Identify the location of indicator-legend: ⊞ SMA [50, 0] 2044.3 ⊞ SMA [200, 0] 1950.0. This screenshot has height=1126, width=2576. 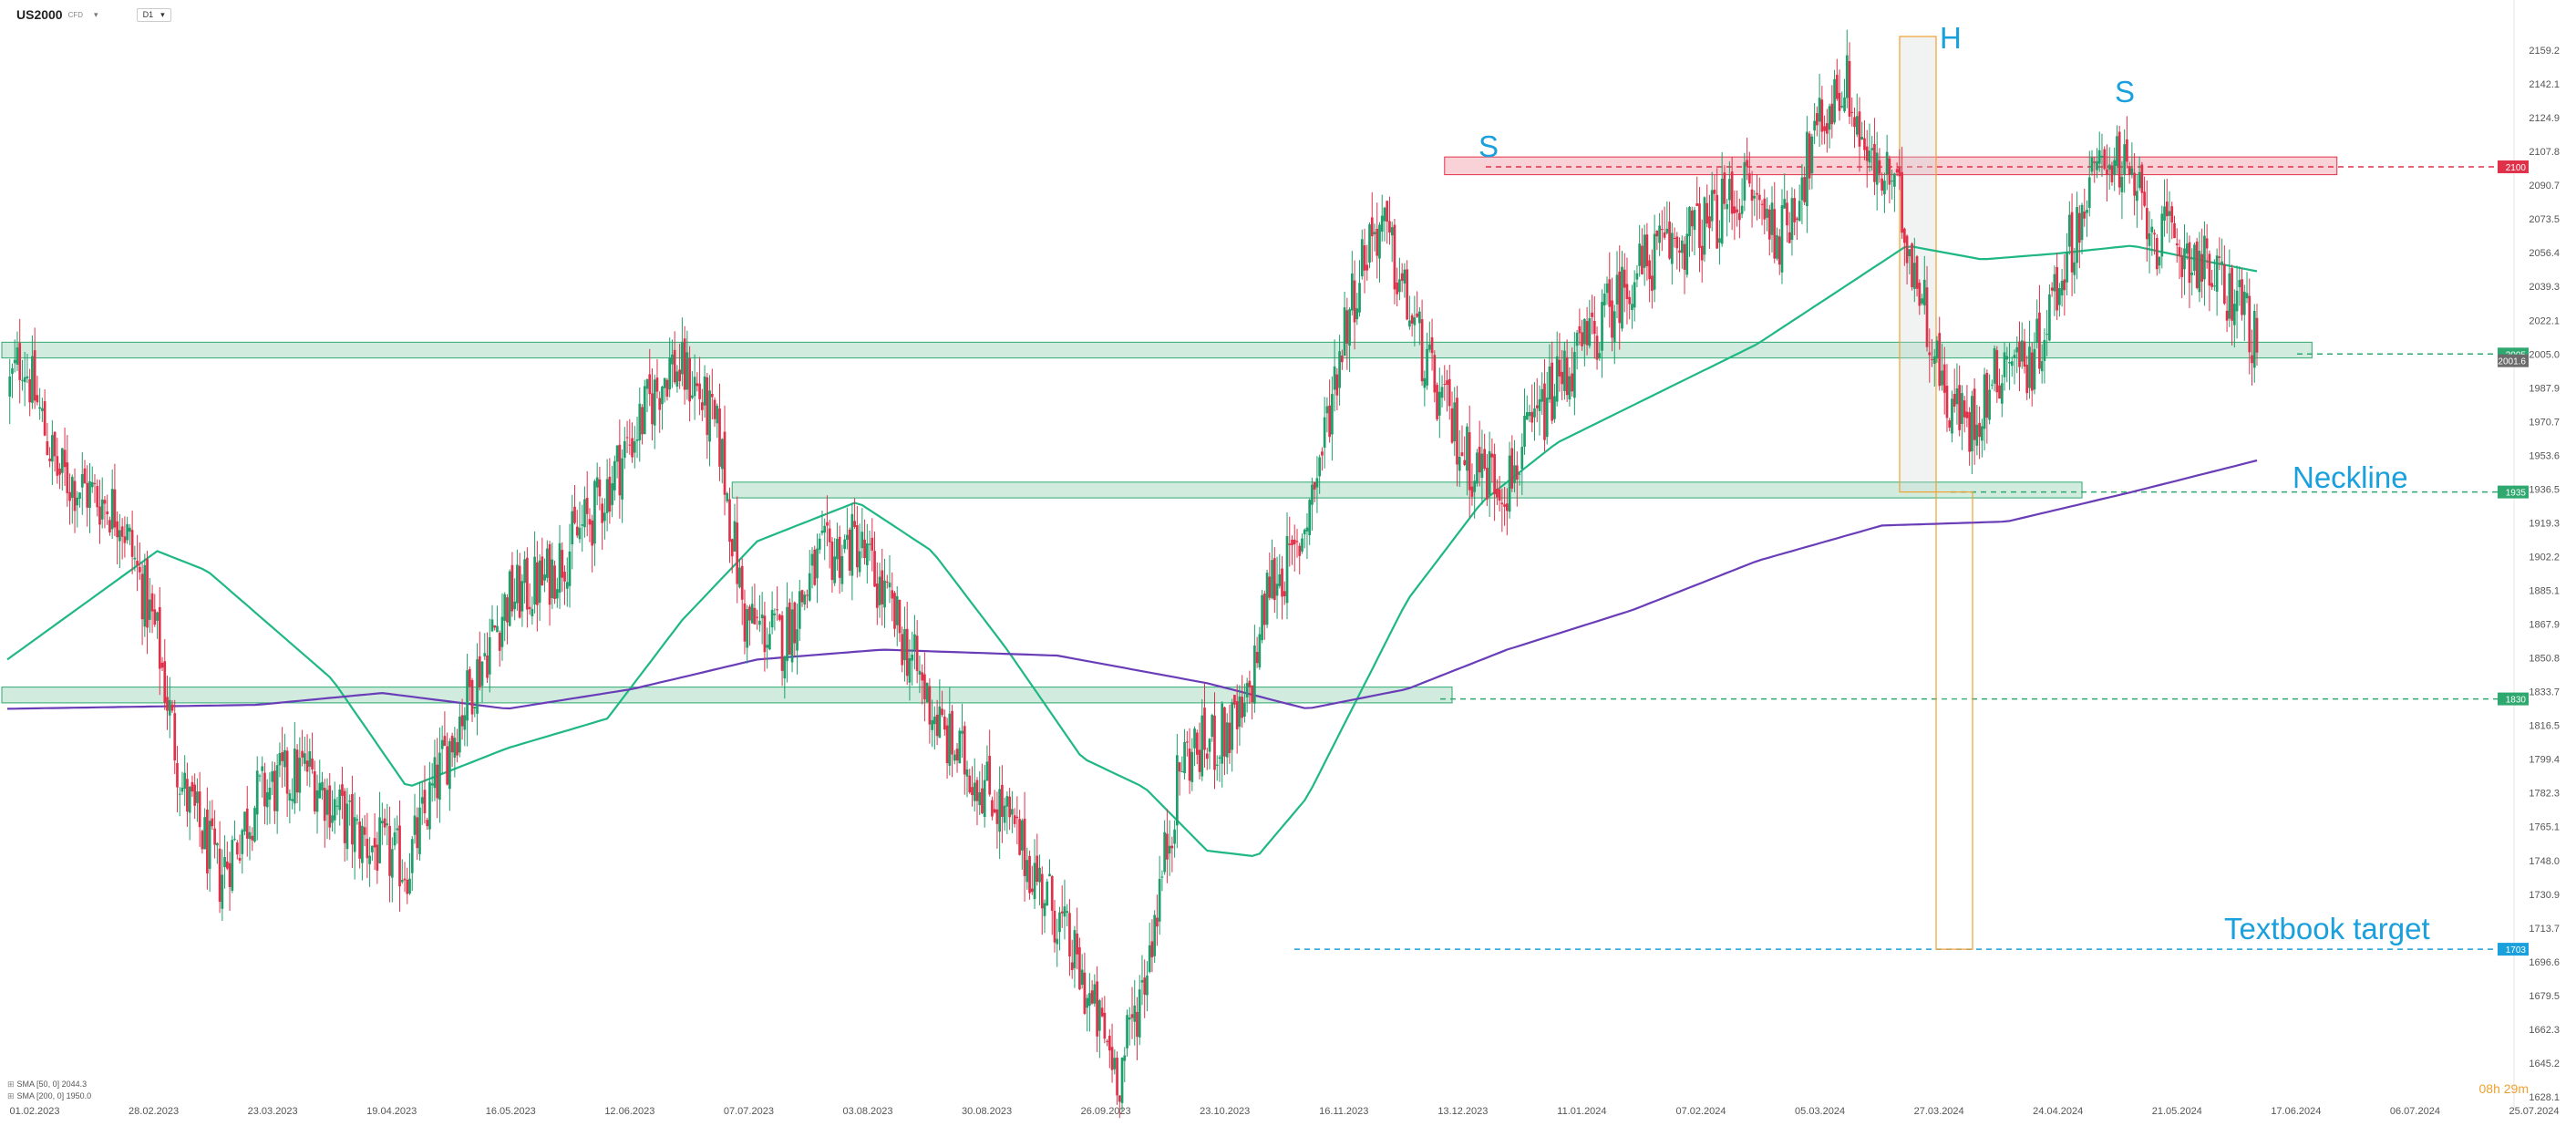
(49, 1091).